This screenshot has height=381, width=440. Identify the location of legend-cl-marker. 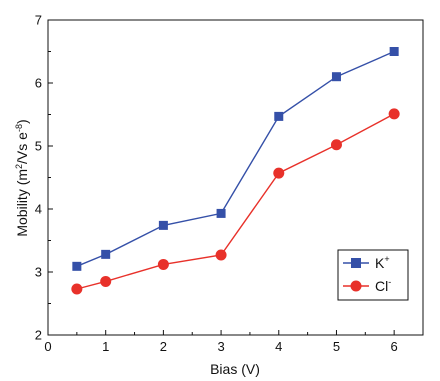
(356, 286).